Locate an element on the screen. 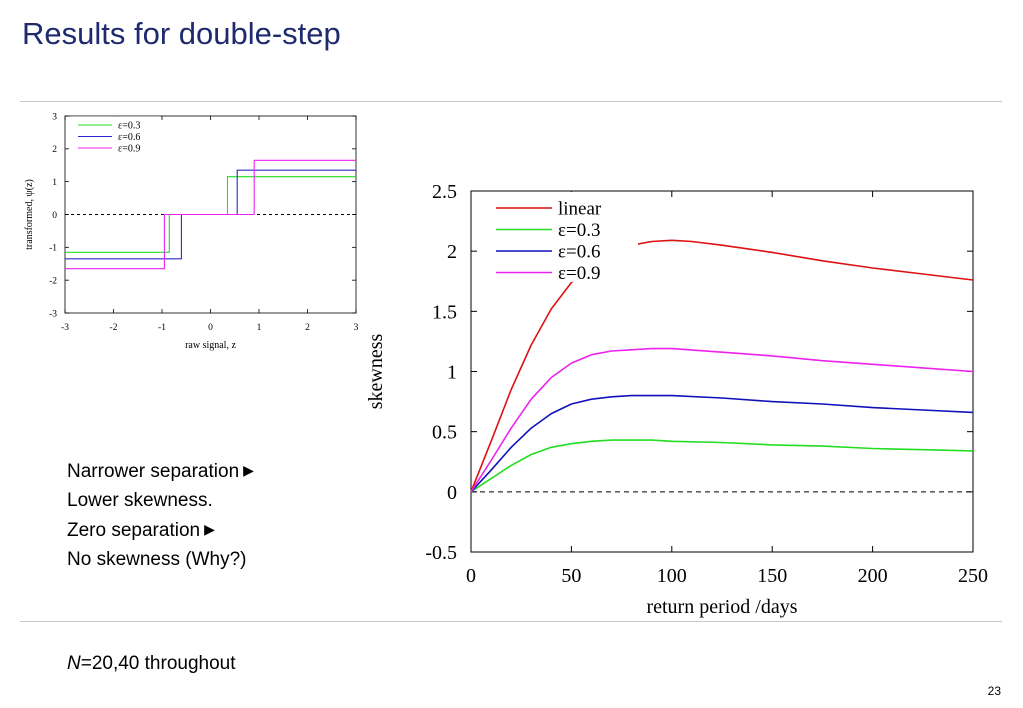  x-tick-label: 50 is located at coordinates (571, 576).